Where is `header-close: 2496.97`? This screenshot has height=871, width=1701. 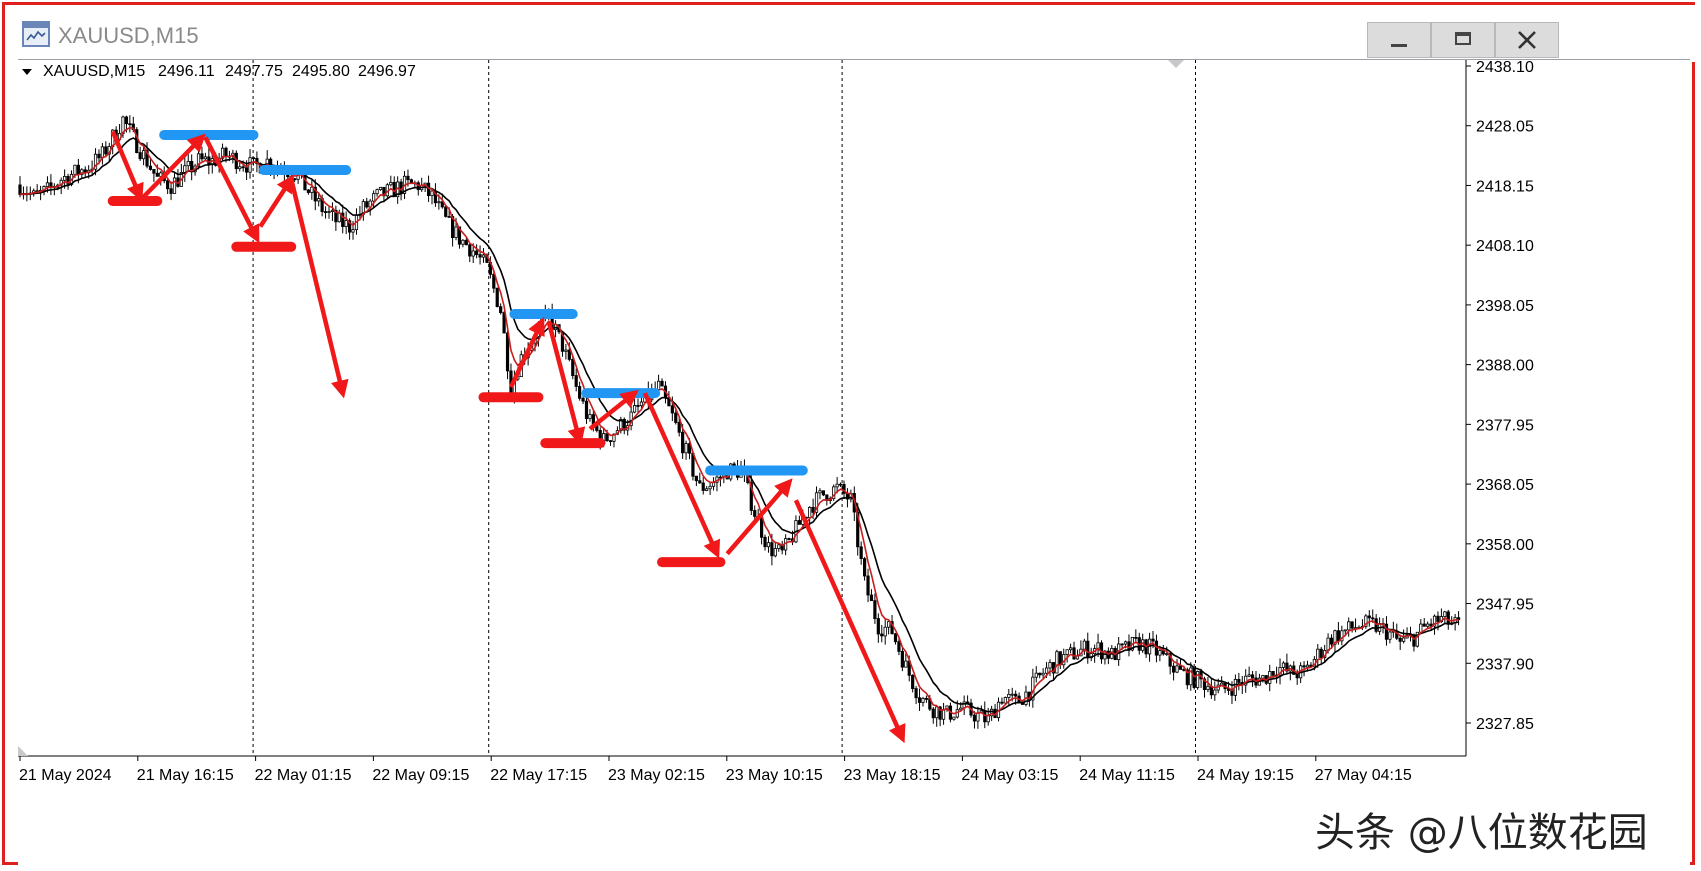
header-close: 2496.97 is located at coordinates (387, 71).